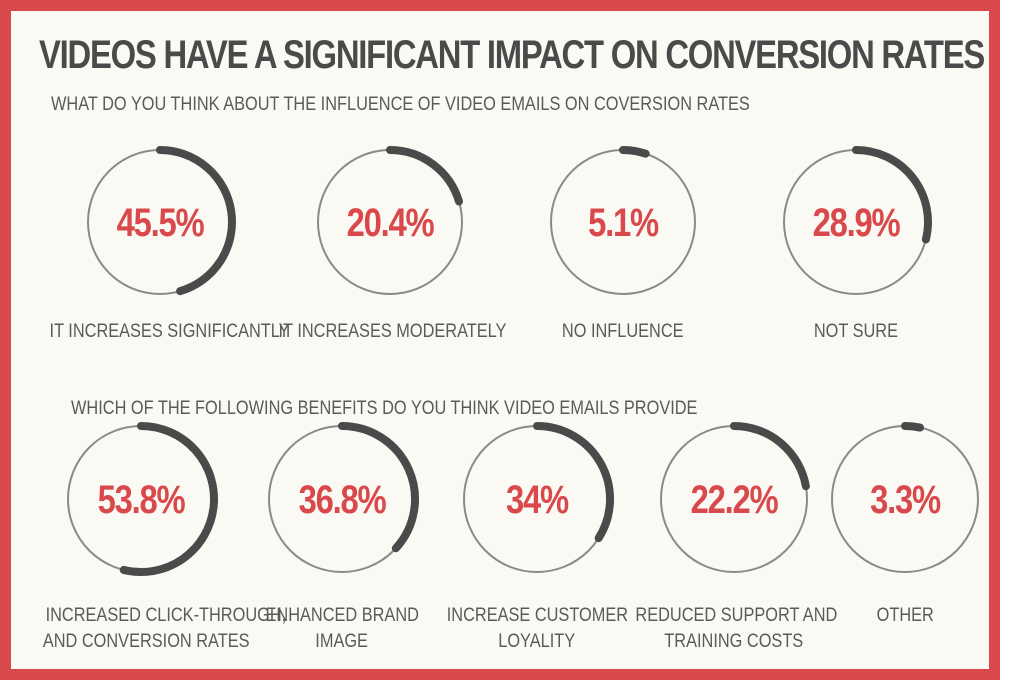 Image resolution: width=1024 pixels, height=680 pixels. I want to click on category-label-2-4: REDUCED SUPPORT AND TRAINING COSTS, so click(734, 629).